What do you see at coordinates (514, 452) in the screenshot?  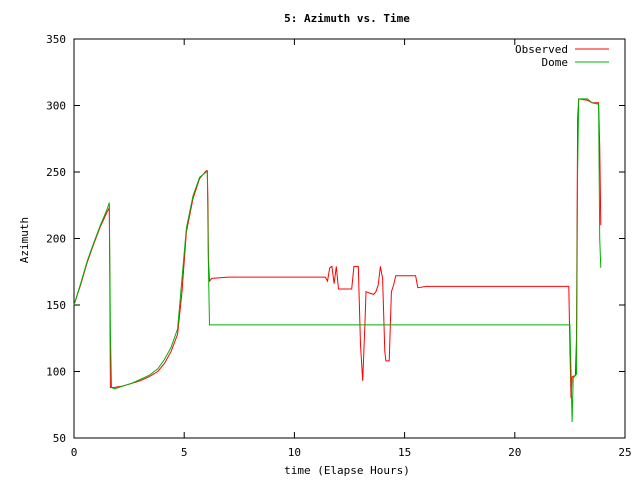 I see `x-tick-label: 20` at bounding box center [514, 452].